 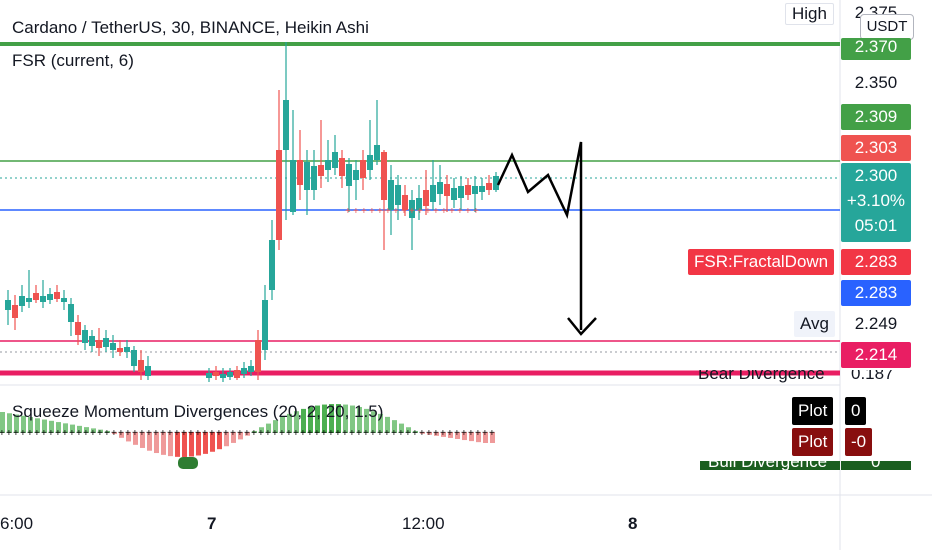 What do you see at coordinates (582, 326) in the screenshot?
I see `projection-arrowhead` at bounding box center [582, 326].